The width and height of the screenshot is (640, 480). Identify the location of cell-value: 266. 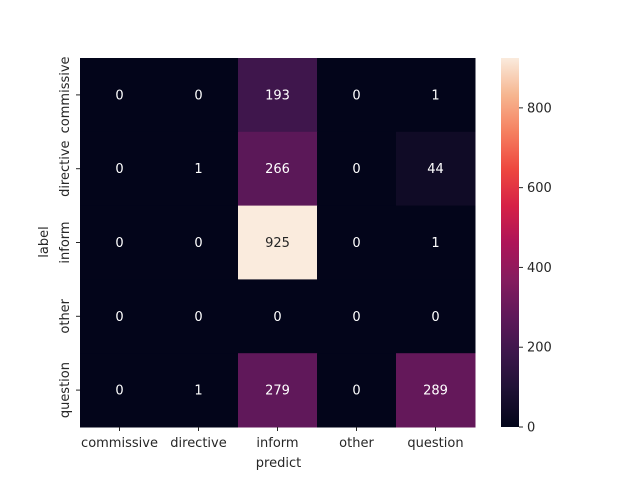
(277, 169).